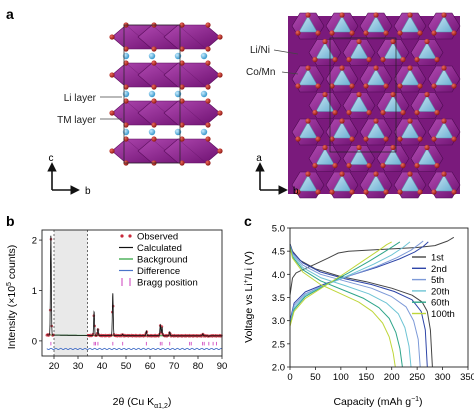  Describe the element at coordinates (134, 348) in the screenshot. I see `difference-curve` at that location.